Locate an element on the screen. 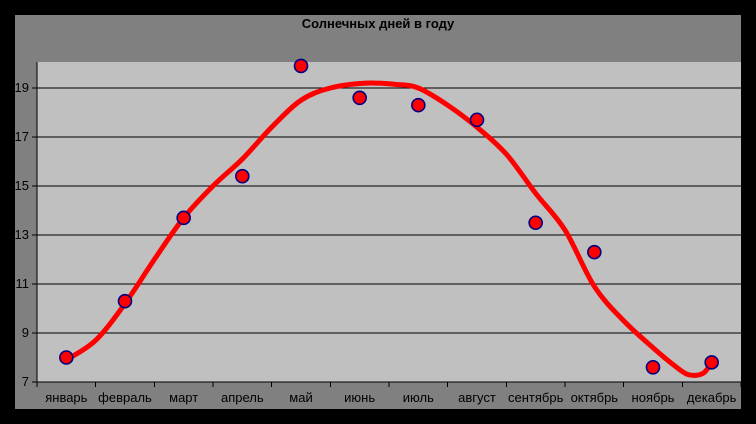 This screenshot has height=424, width=756. y-tick-label: 19 is located at coordinates (22, 87).